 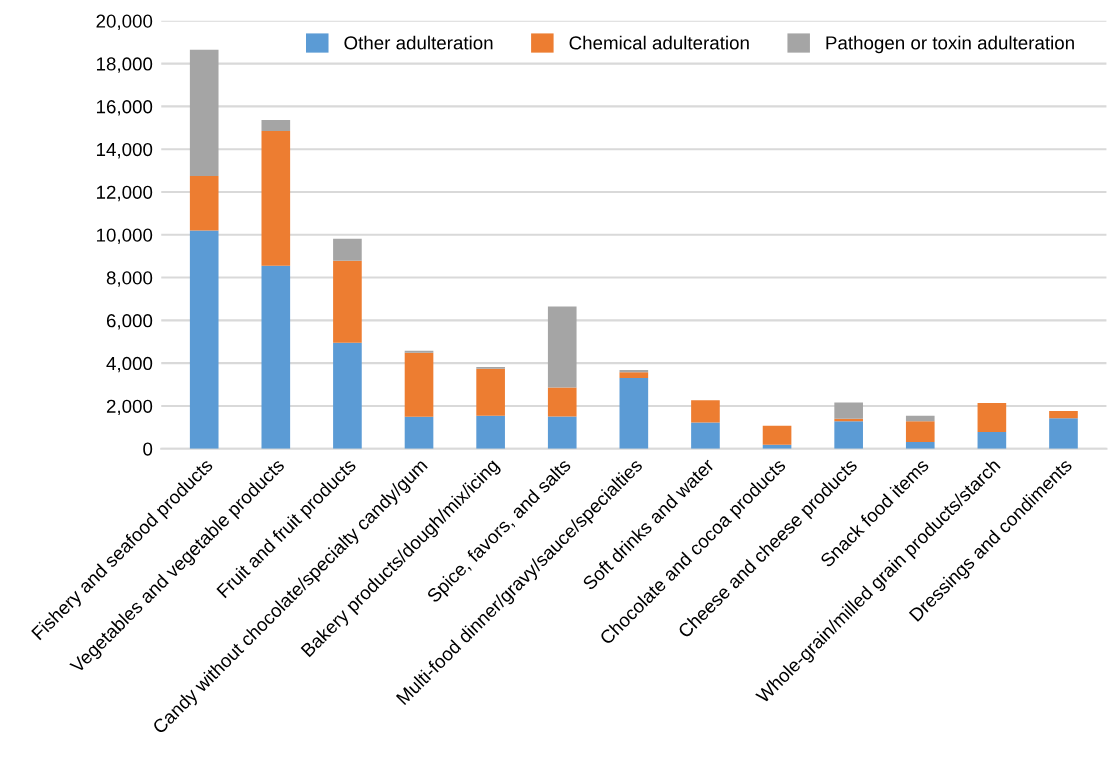 I want to click on y-tick-label: 14,000, so click(x=124, y=150).